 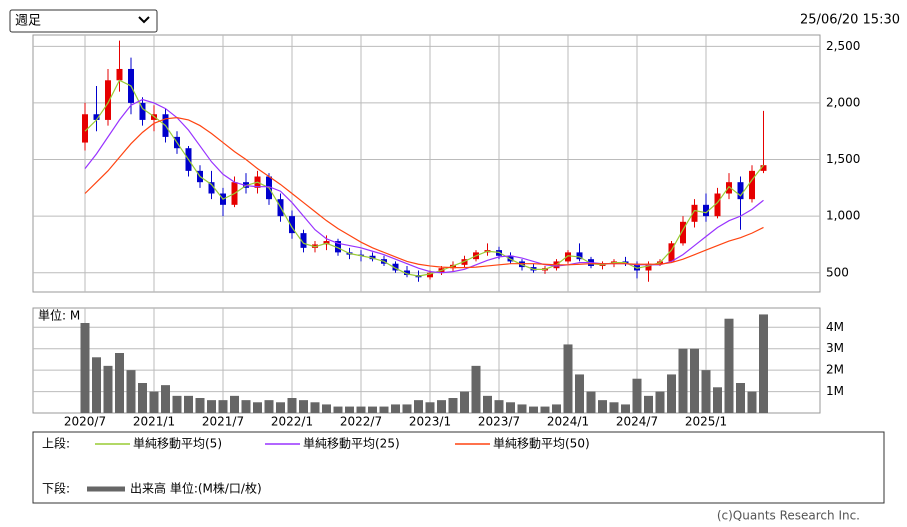 I want to click on x-tick-label: 2025/1, so click(x=706, y=422).